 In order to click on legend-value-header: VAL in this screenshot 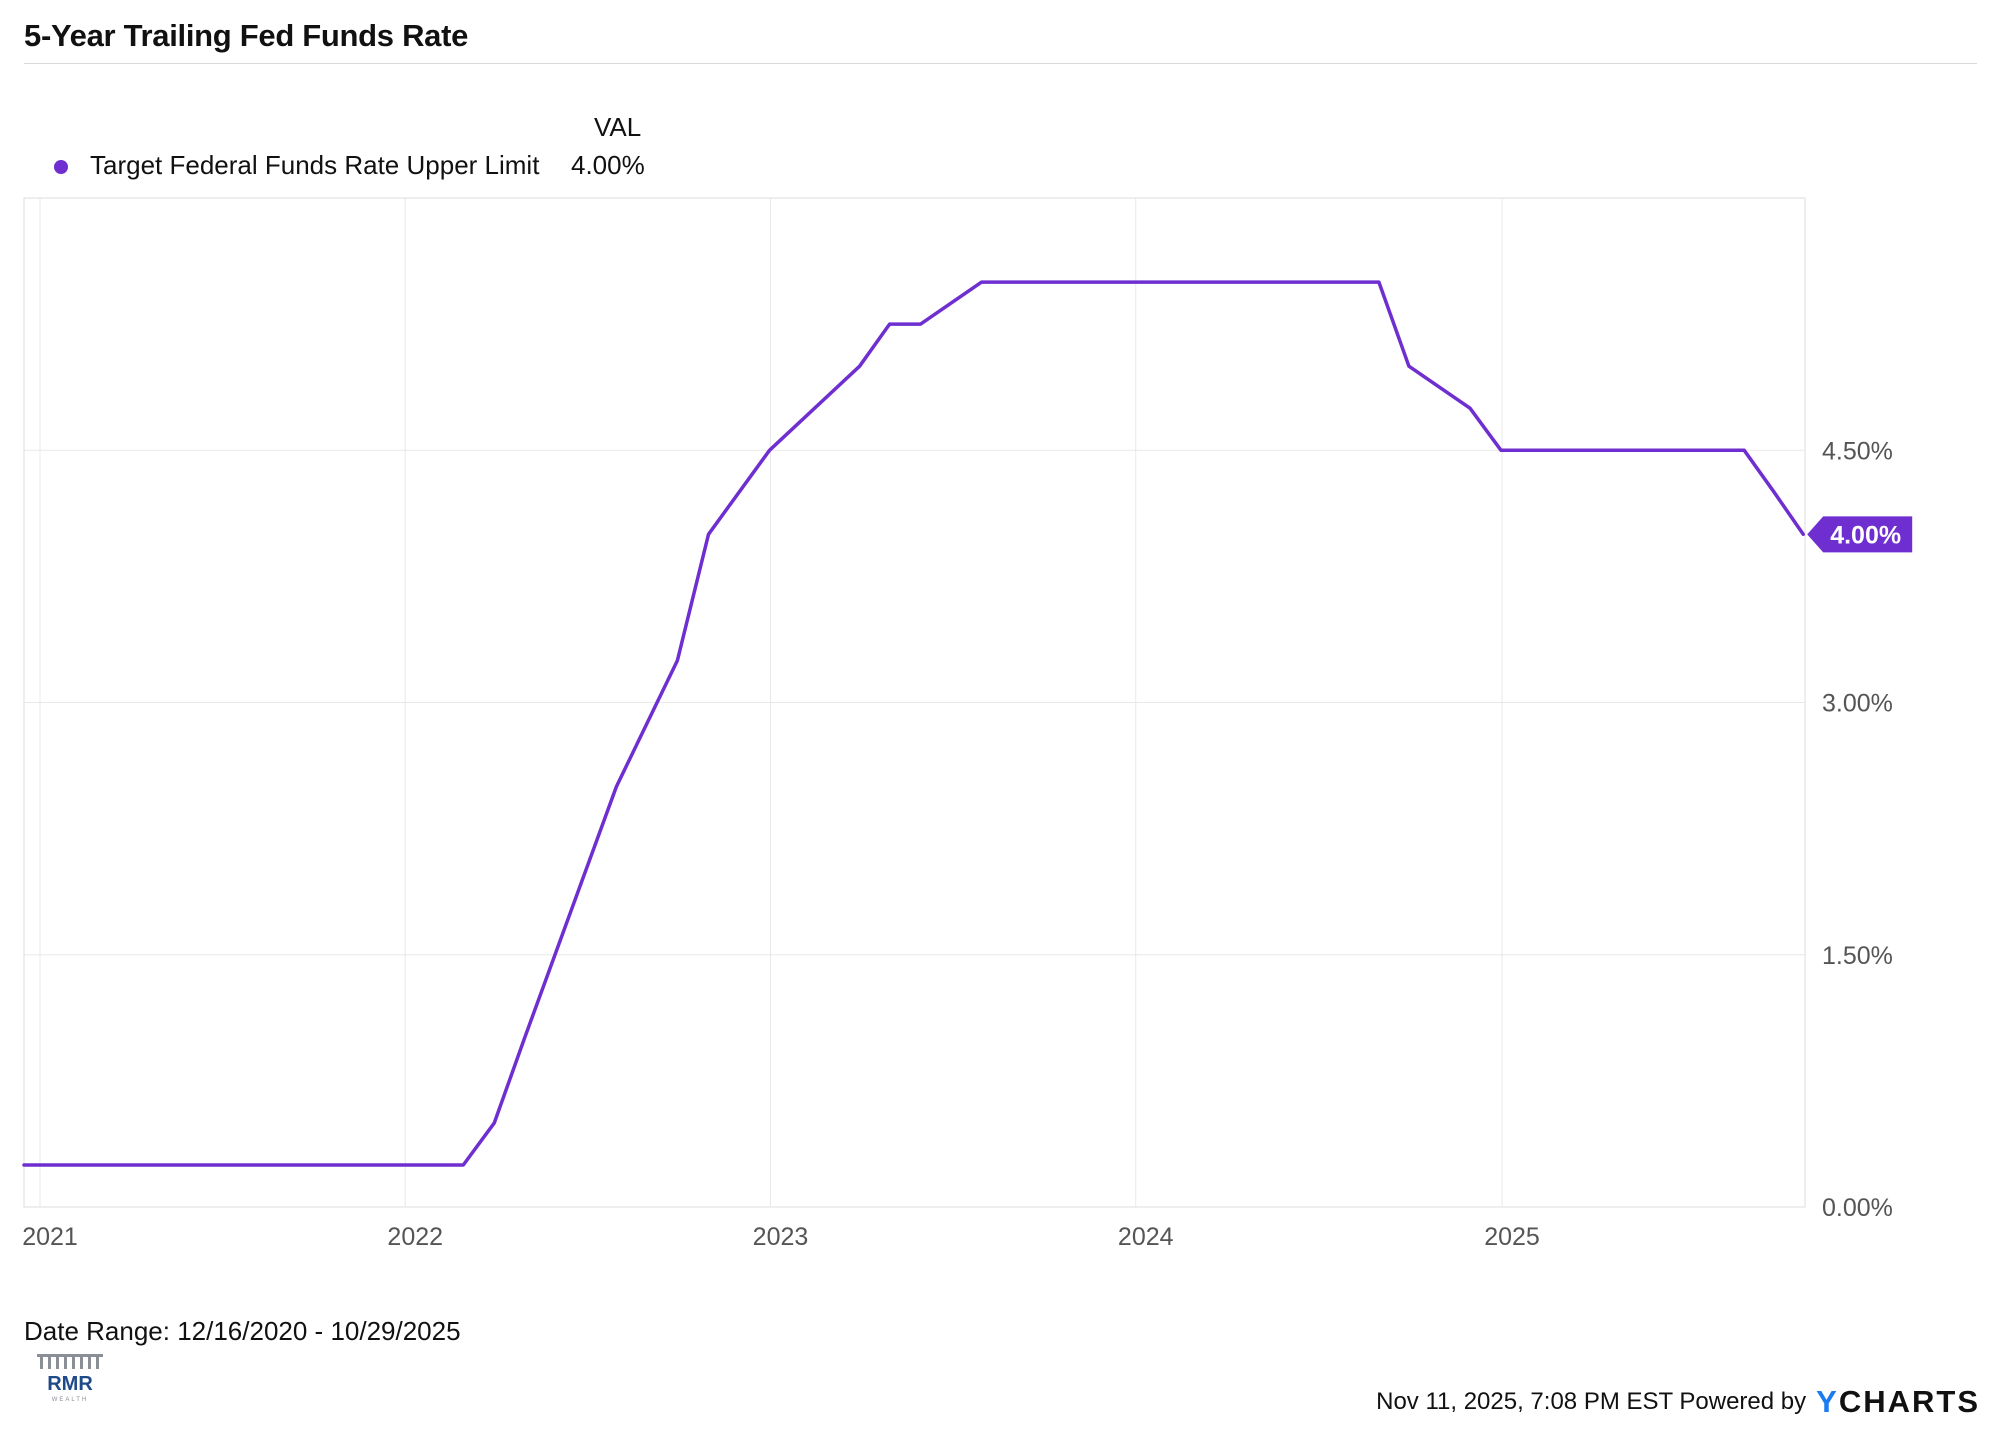, I will do `click(618, 127)`.